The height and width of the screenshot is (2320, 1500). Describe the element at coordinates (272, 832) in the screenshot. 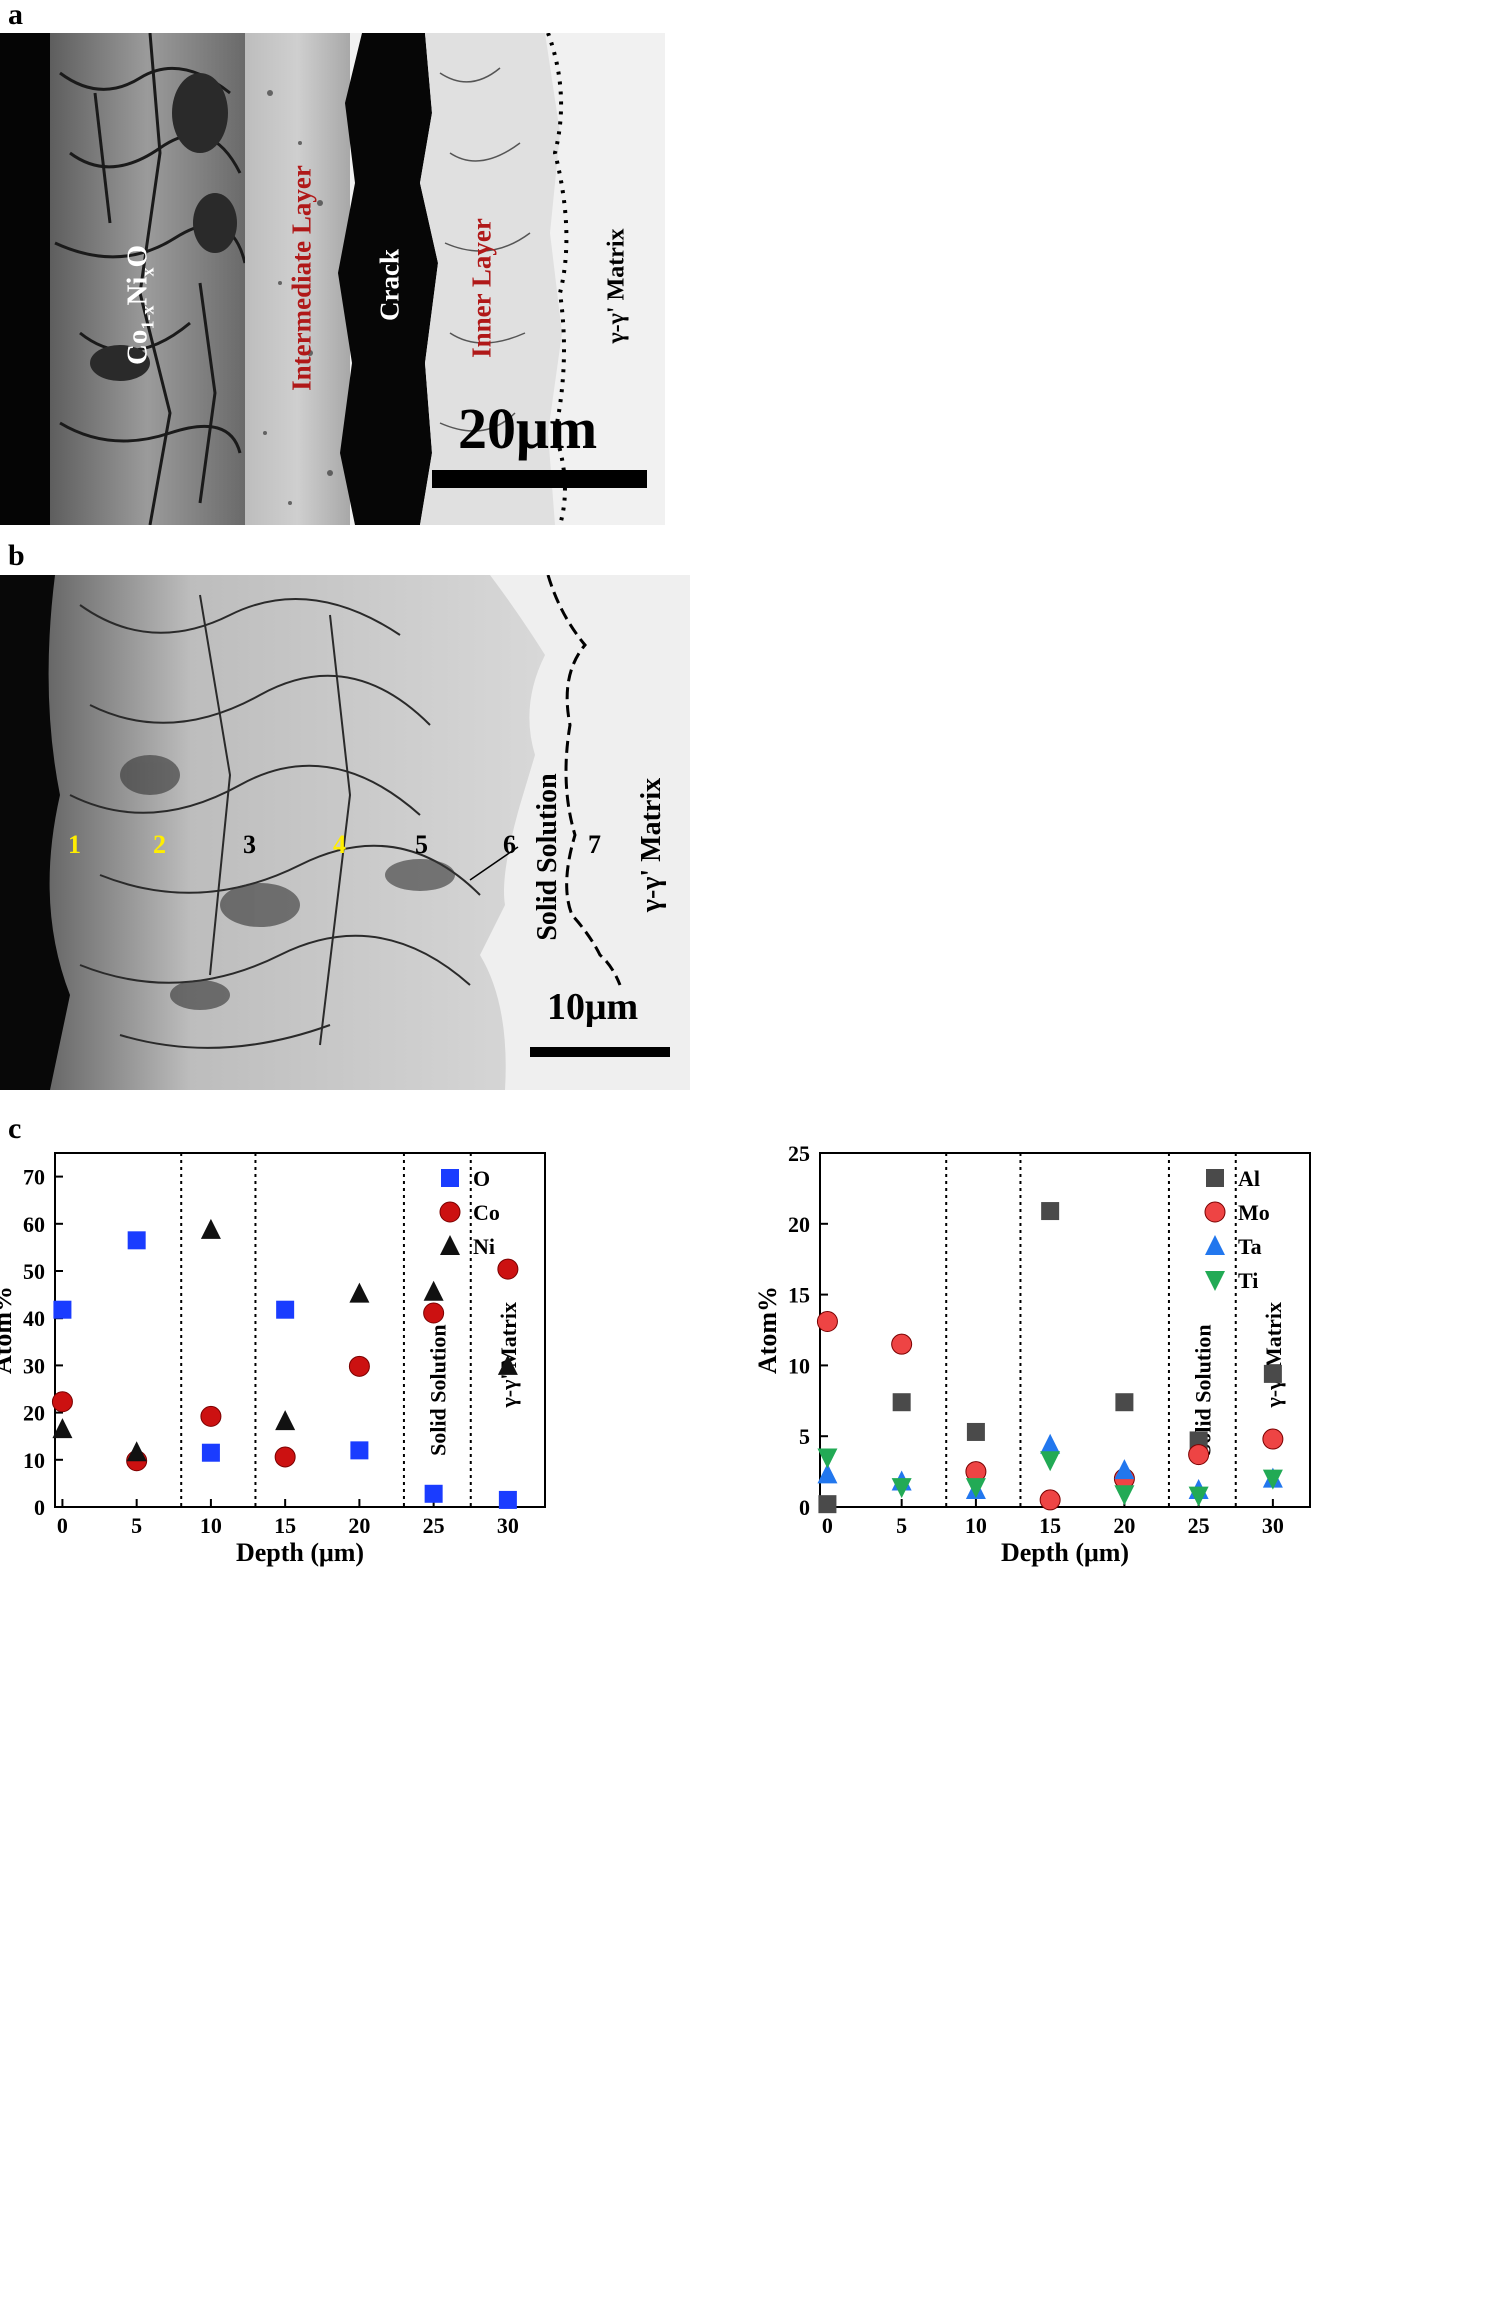

I see `oxide-region-b` at that location.